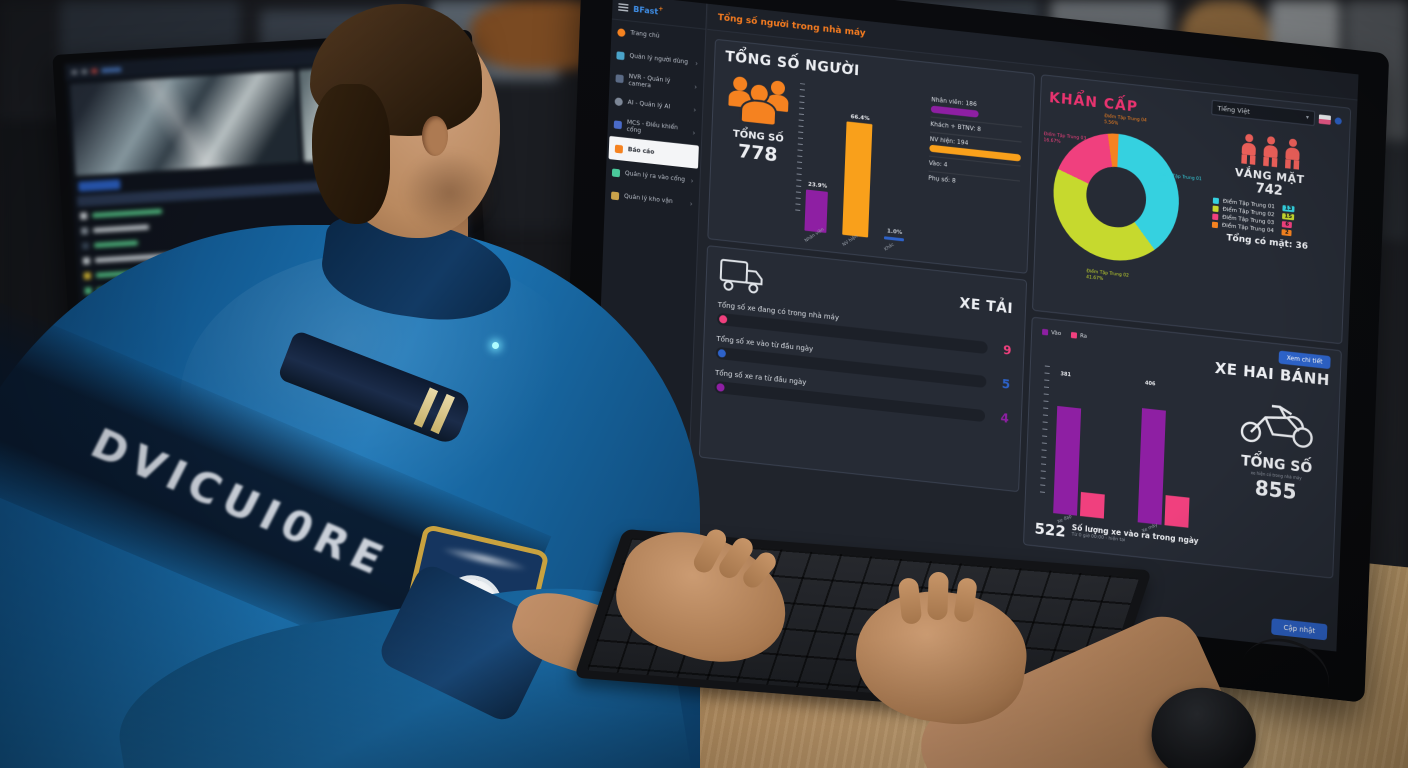  Describe the element at coordinates (1307, 118) in the screenshot. I see `chevron-down-icon: ▾` at that location.